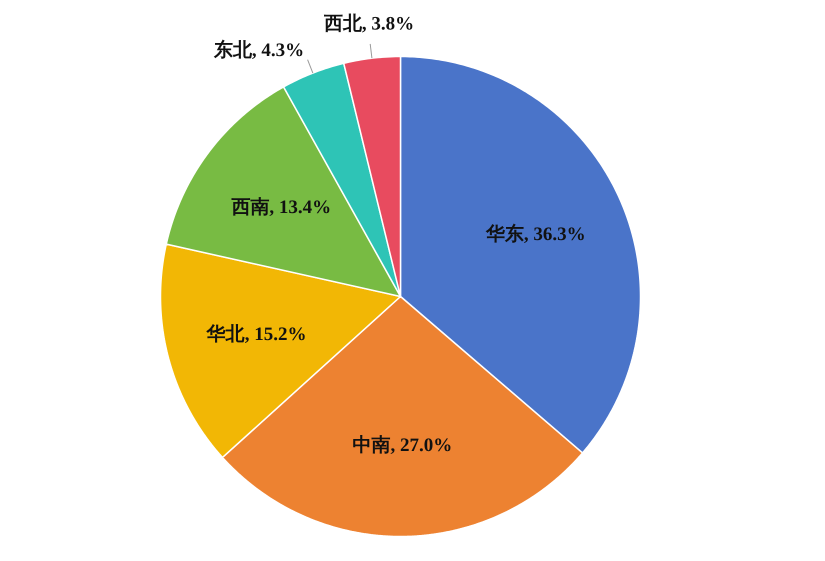 The image size is (825, 561). I want to click on slice-label: 华东, 36.3%, so click(535, 233).